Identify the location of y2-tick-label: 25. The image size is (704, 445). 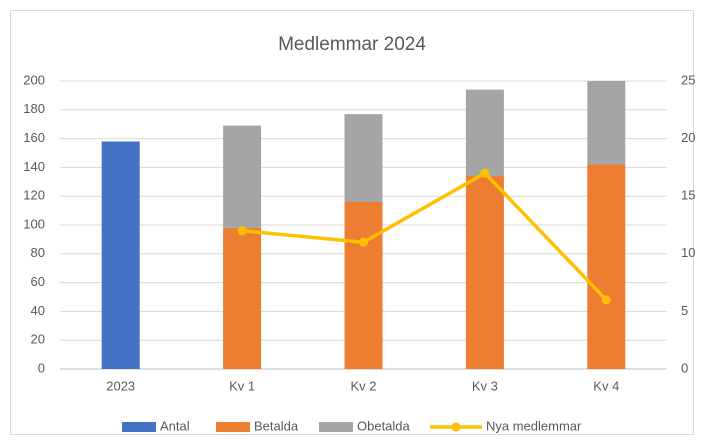
(688, 79).